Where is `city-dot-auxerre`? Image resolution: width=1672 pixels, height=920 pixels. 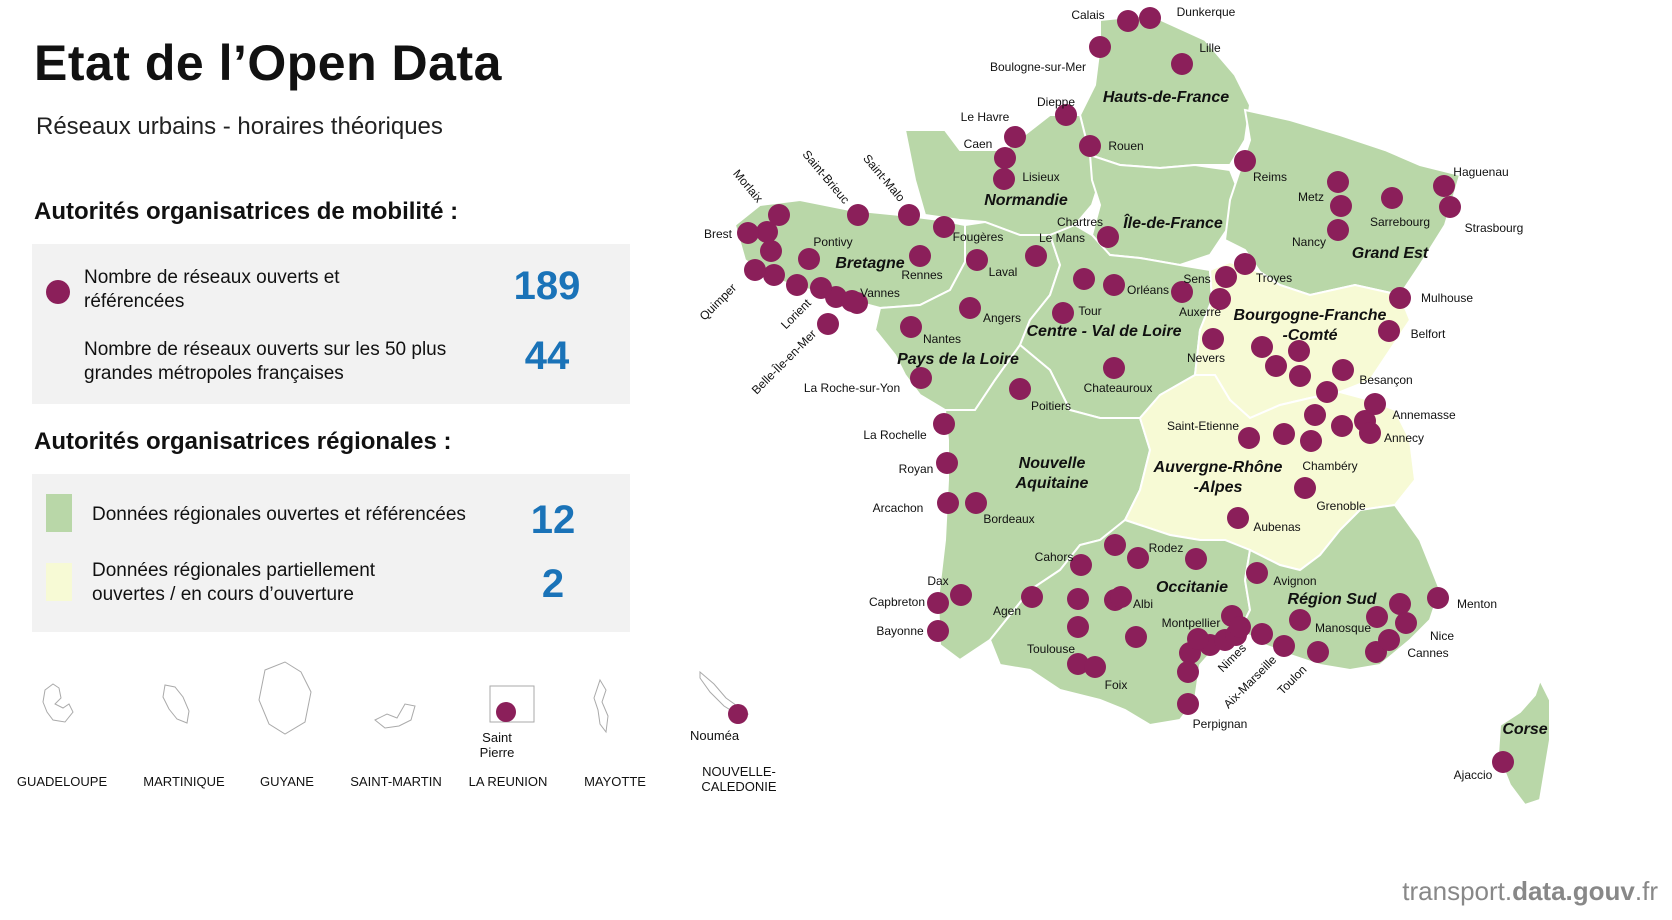
city-dot-auxerre is located at coordinates (1220, 299).